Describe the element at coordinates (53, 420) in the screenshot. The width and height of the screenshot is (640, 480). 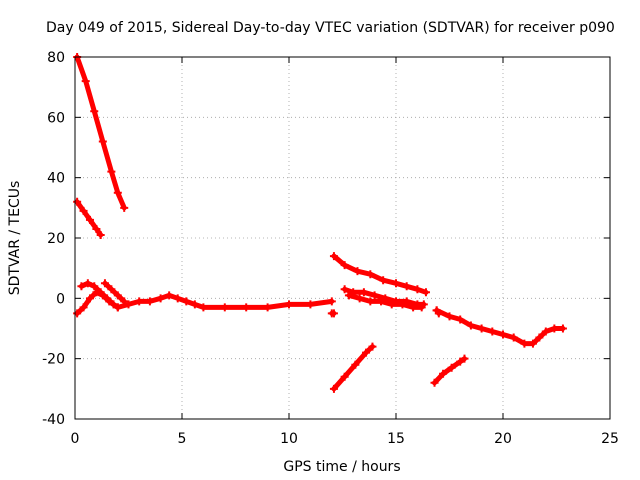
I see `y-tick-label: -40` at that location.